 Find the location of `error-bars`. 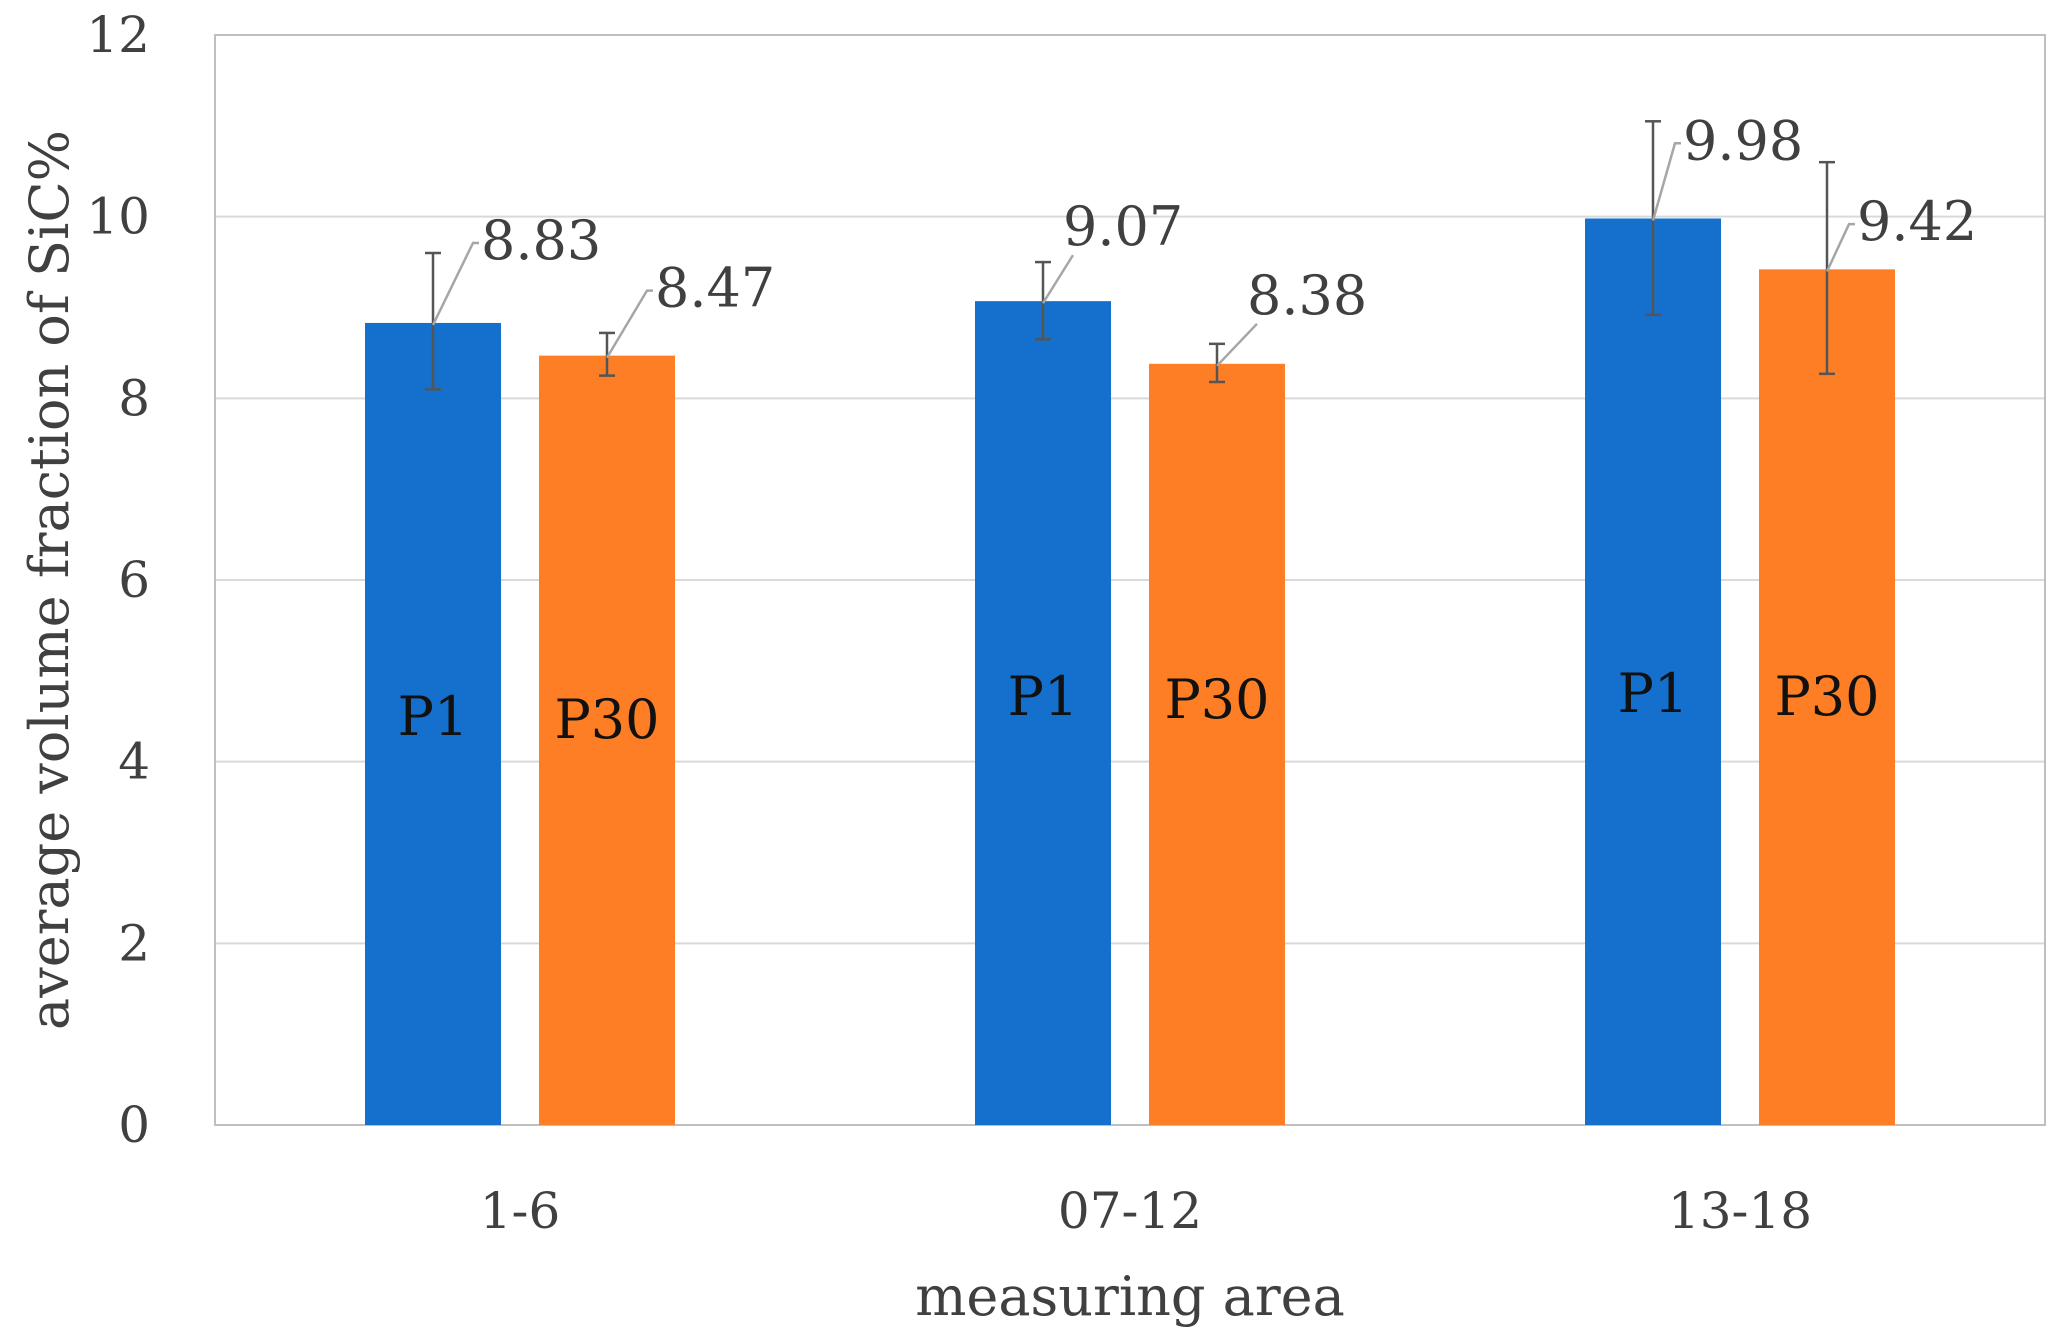

error-bars is located at coordinates (1130, 255).